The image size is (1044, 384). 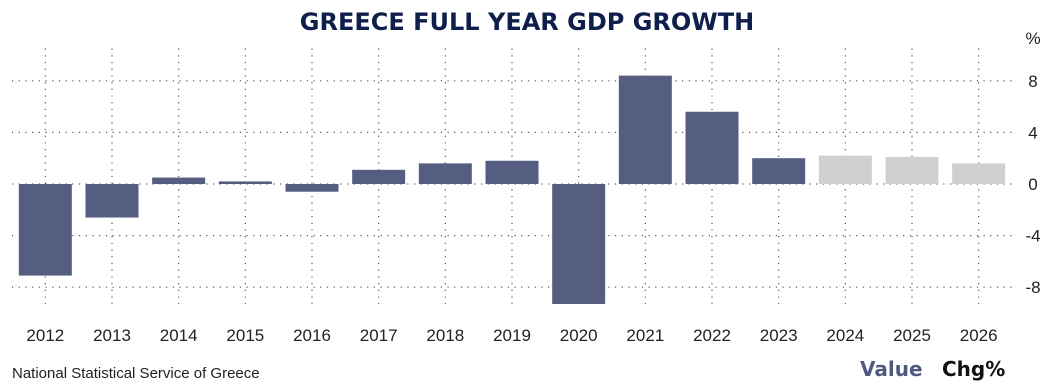 I want to click on x-tick-label: 2026, so click(x=979, y=335).